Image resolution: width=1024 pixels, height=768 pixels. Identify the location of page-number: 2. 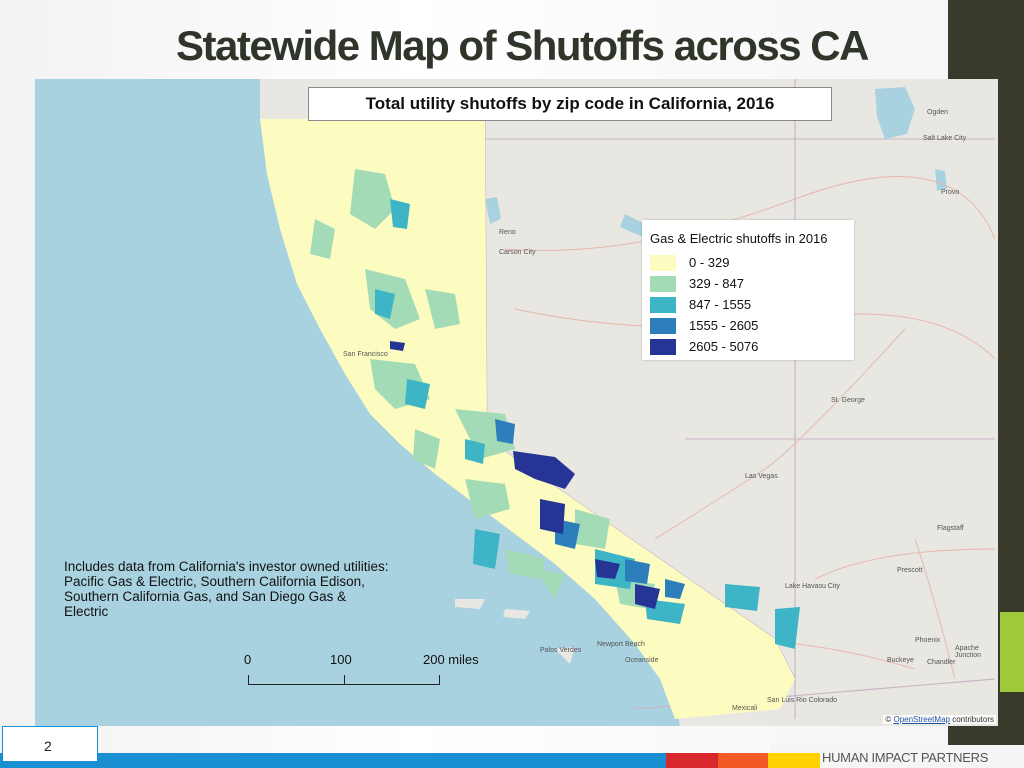
(48, 746).